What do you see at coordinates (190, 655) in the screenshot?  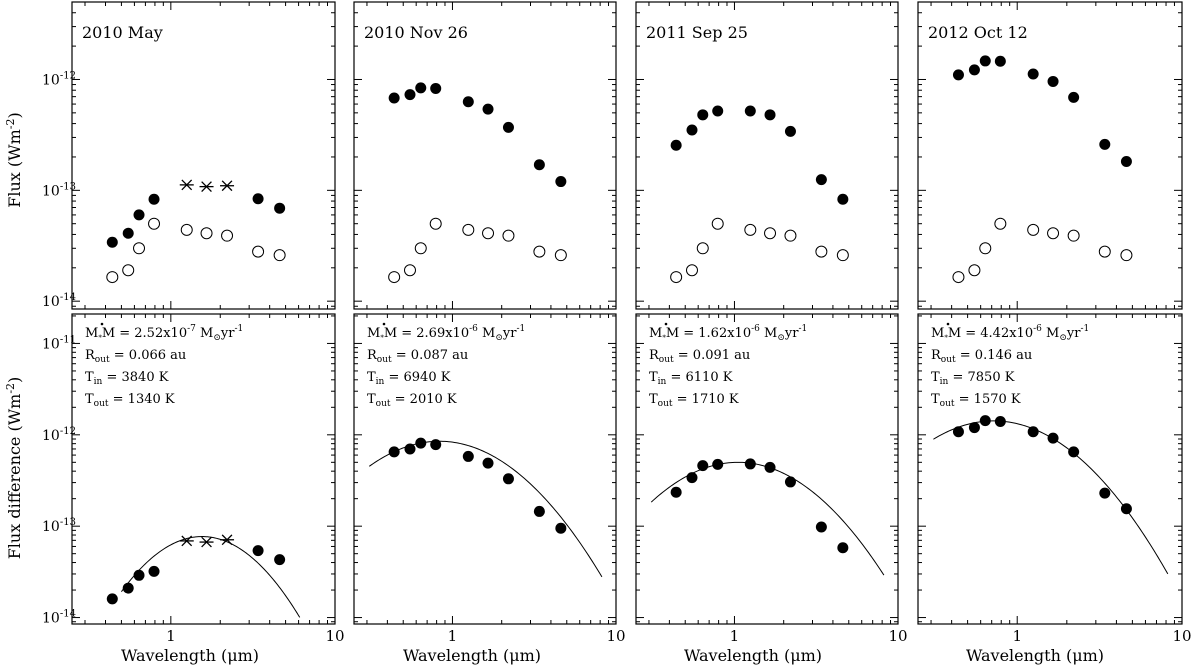 I see `x-axis-label-1: Wavelength (μm)` at bounding box center [190, 655].